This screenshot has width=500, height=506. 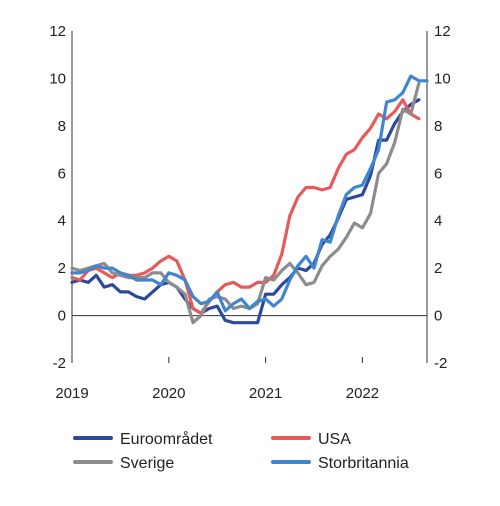 I want to click on y-tick-label-right: 4, so click(x=438, y=221).